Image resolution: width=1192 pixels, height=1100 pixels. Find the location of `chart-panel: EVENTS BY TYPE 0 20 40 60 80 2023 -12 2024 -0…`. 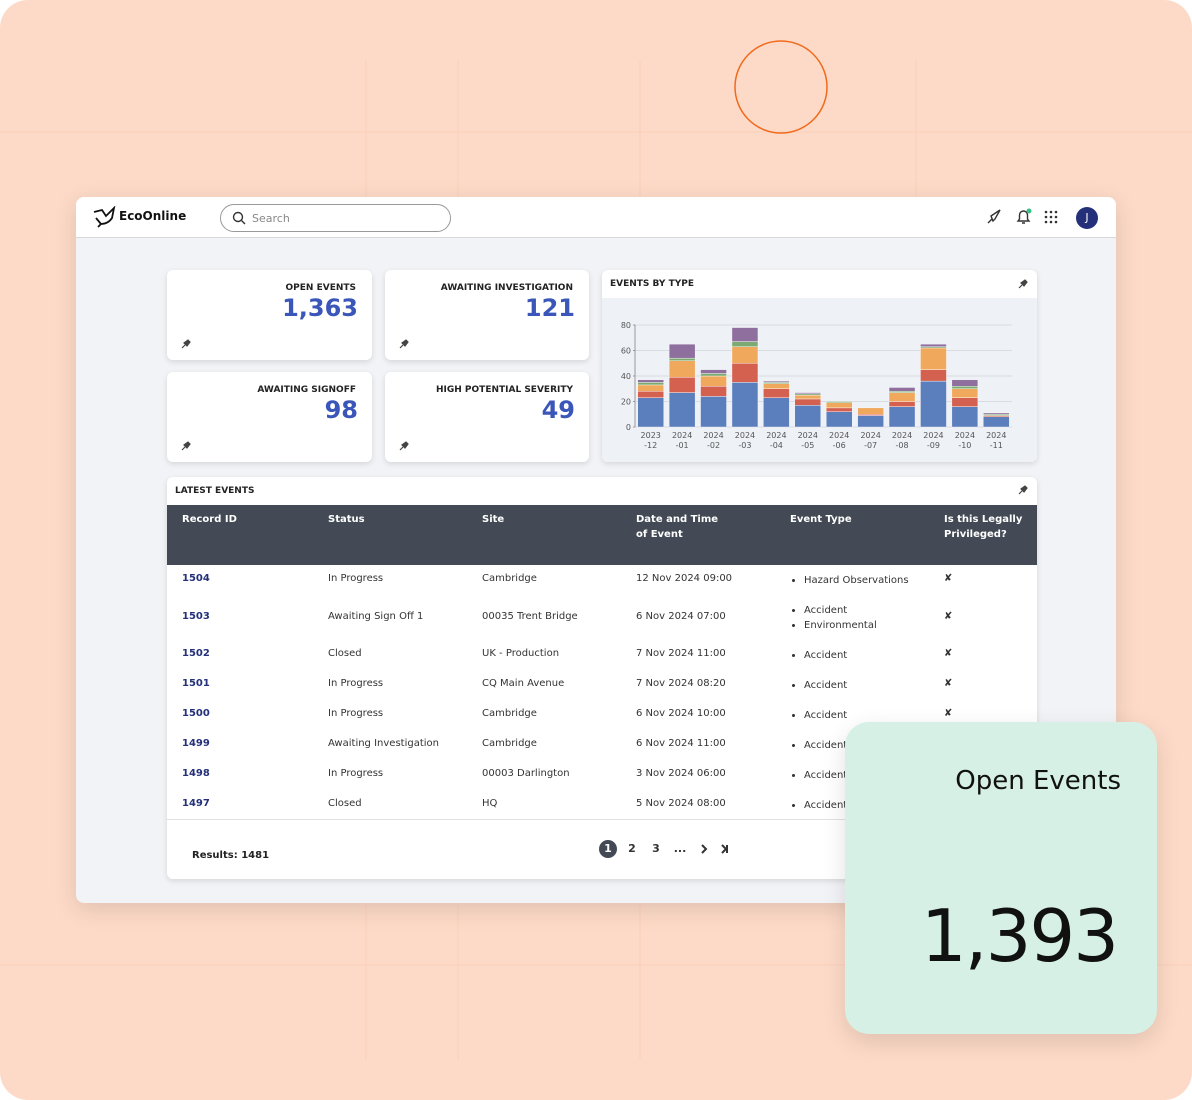

chart-panel: EVENTS BY TYPE 0 20 40 60 80 2023 -12 2024 -0… is located at coordinates (819, 366).